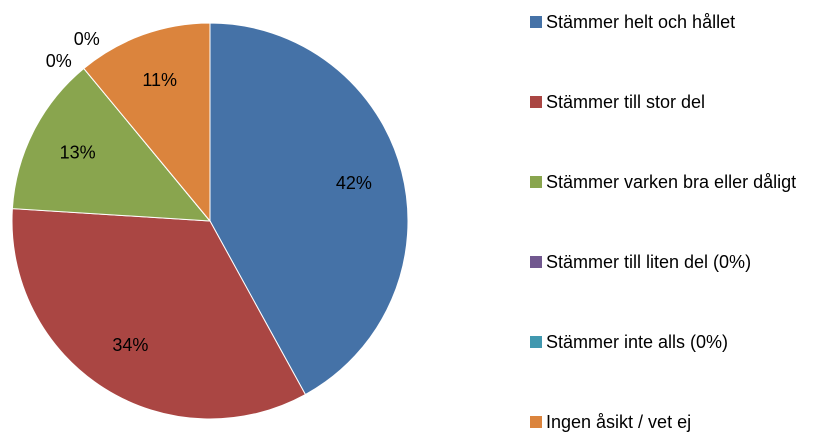 The height and width of the screenshot is (439, 837). I want to click on legend-item: Ingen åsikt / vet ej, so click(680, 422).